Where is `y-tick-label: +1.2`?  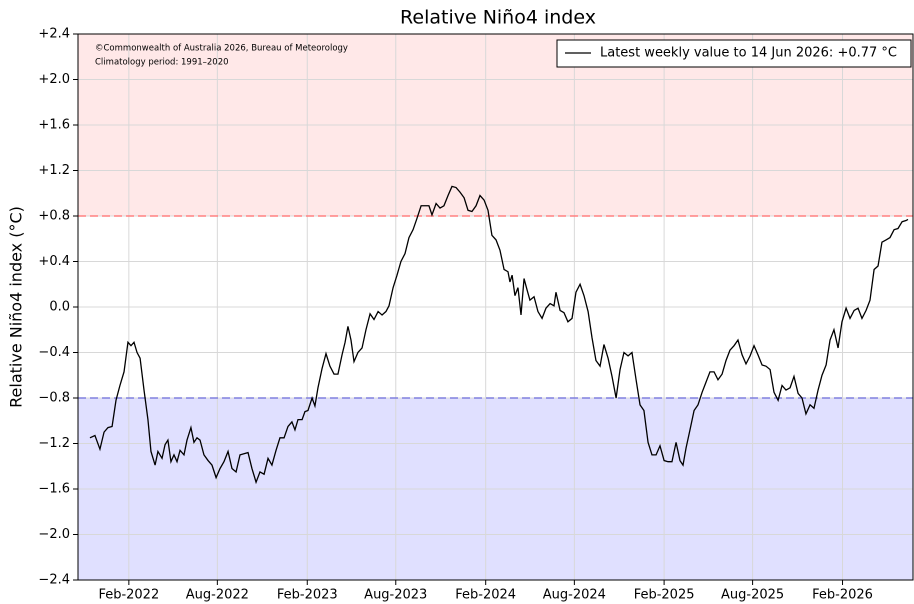 y-tick-label: +1.2 is located at coordinates (54, 170).